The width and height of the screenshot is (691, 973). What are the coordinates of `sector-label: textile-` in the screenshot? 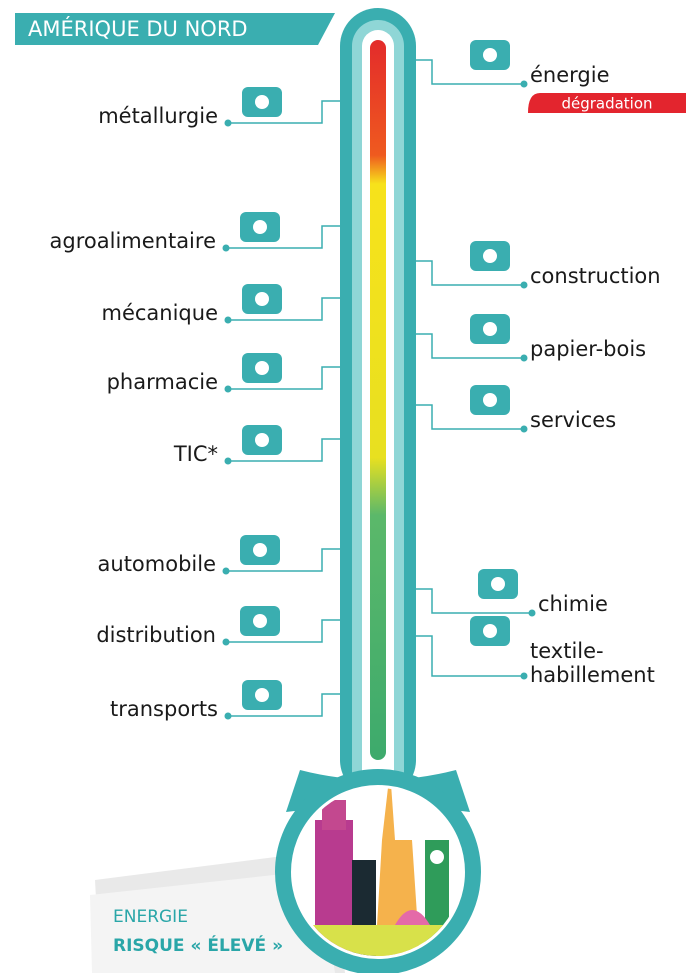 It's located at (567, 651).